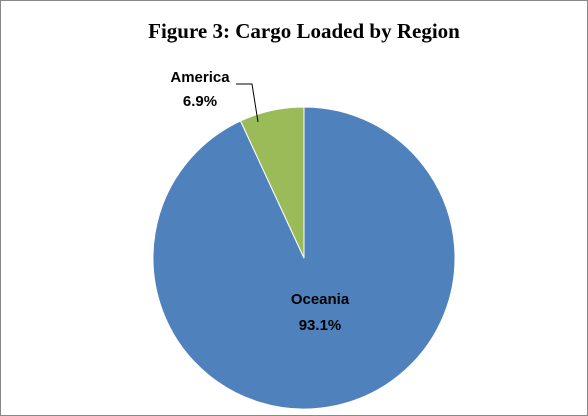  What do you see at coordinates (320, 325) in the screenshot?
I see `slice-value-label: 93.1%` at bounding box center [320, 325].